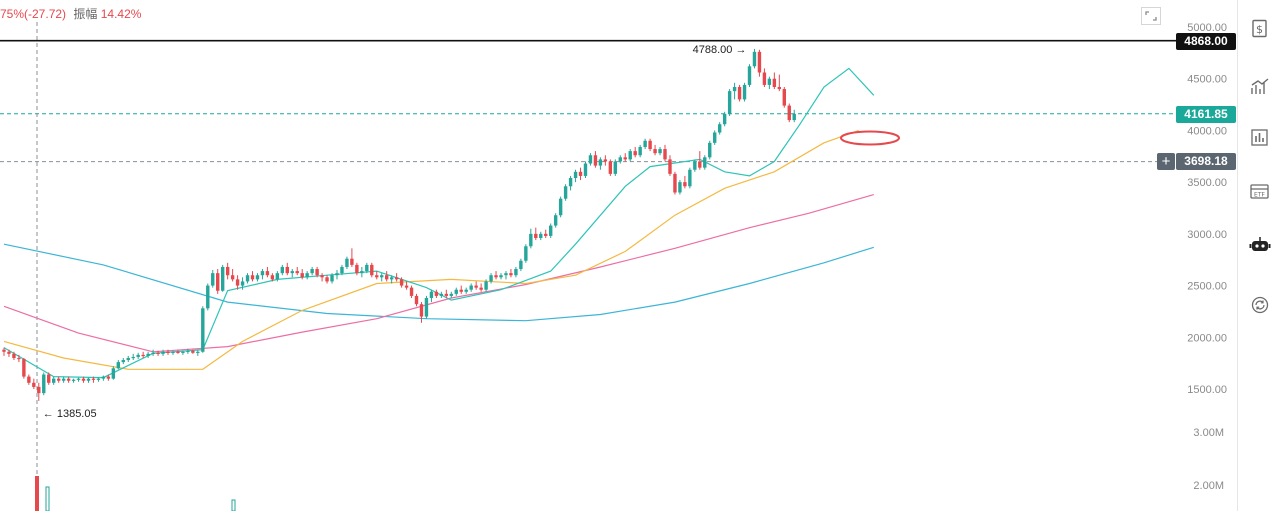  What do you see at coordinates (1151, 16) in the screenshot?
I see `expand-icon` at bounding box center [1151, 16].